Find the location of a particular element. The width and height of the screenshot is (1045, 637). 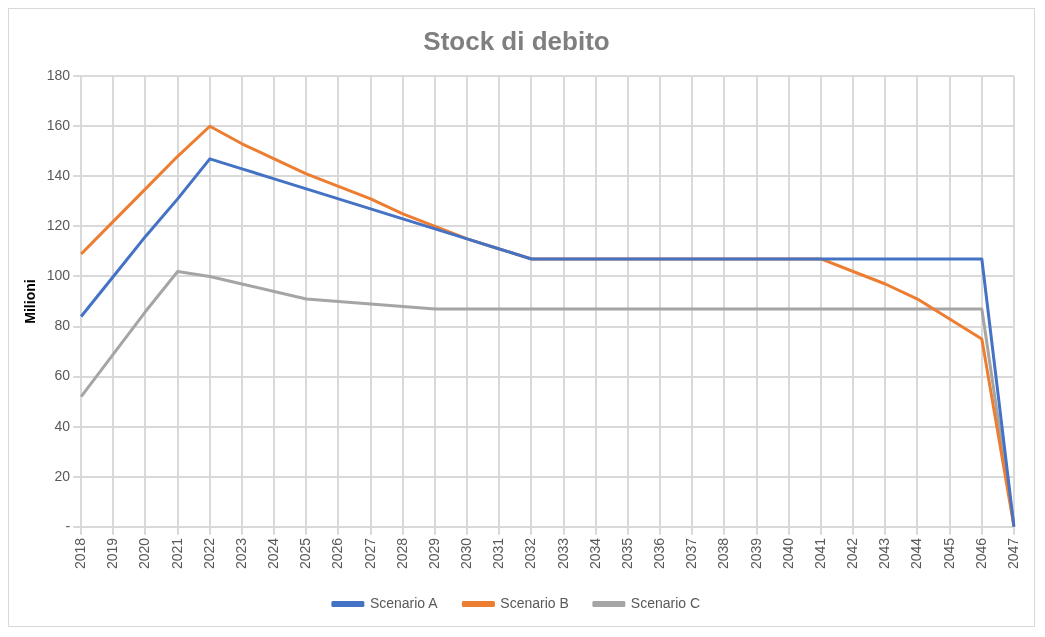

x-tick-label: 2031 is located at coordinates (498, 553).